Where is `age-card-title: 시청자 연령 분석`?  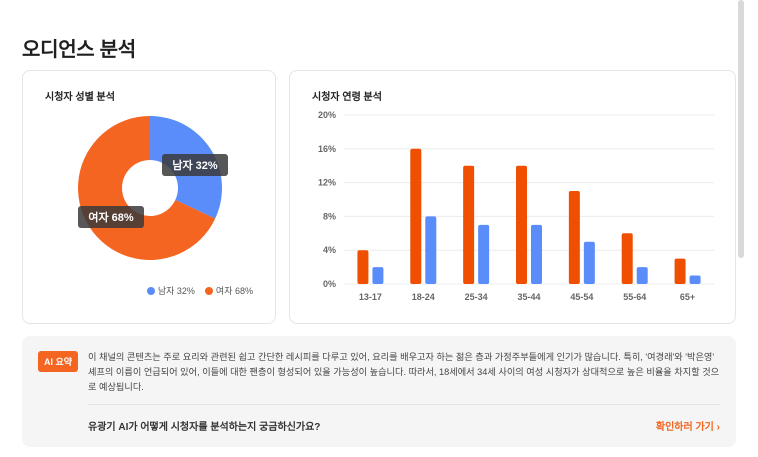 age-card-title: 시청자 연령 분석 is located at coordinates (347, 97).